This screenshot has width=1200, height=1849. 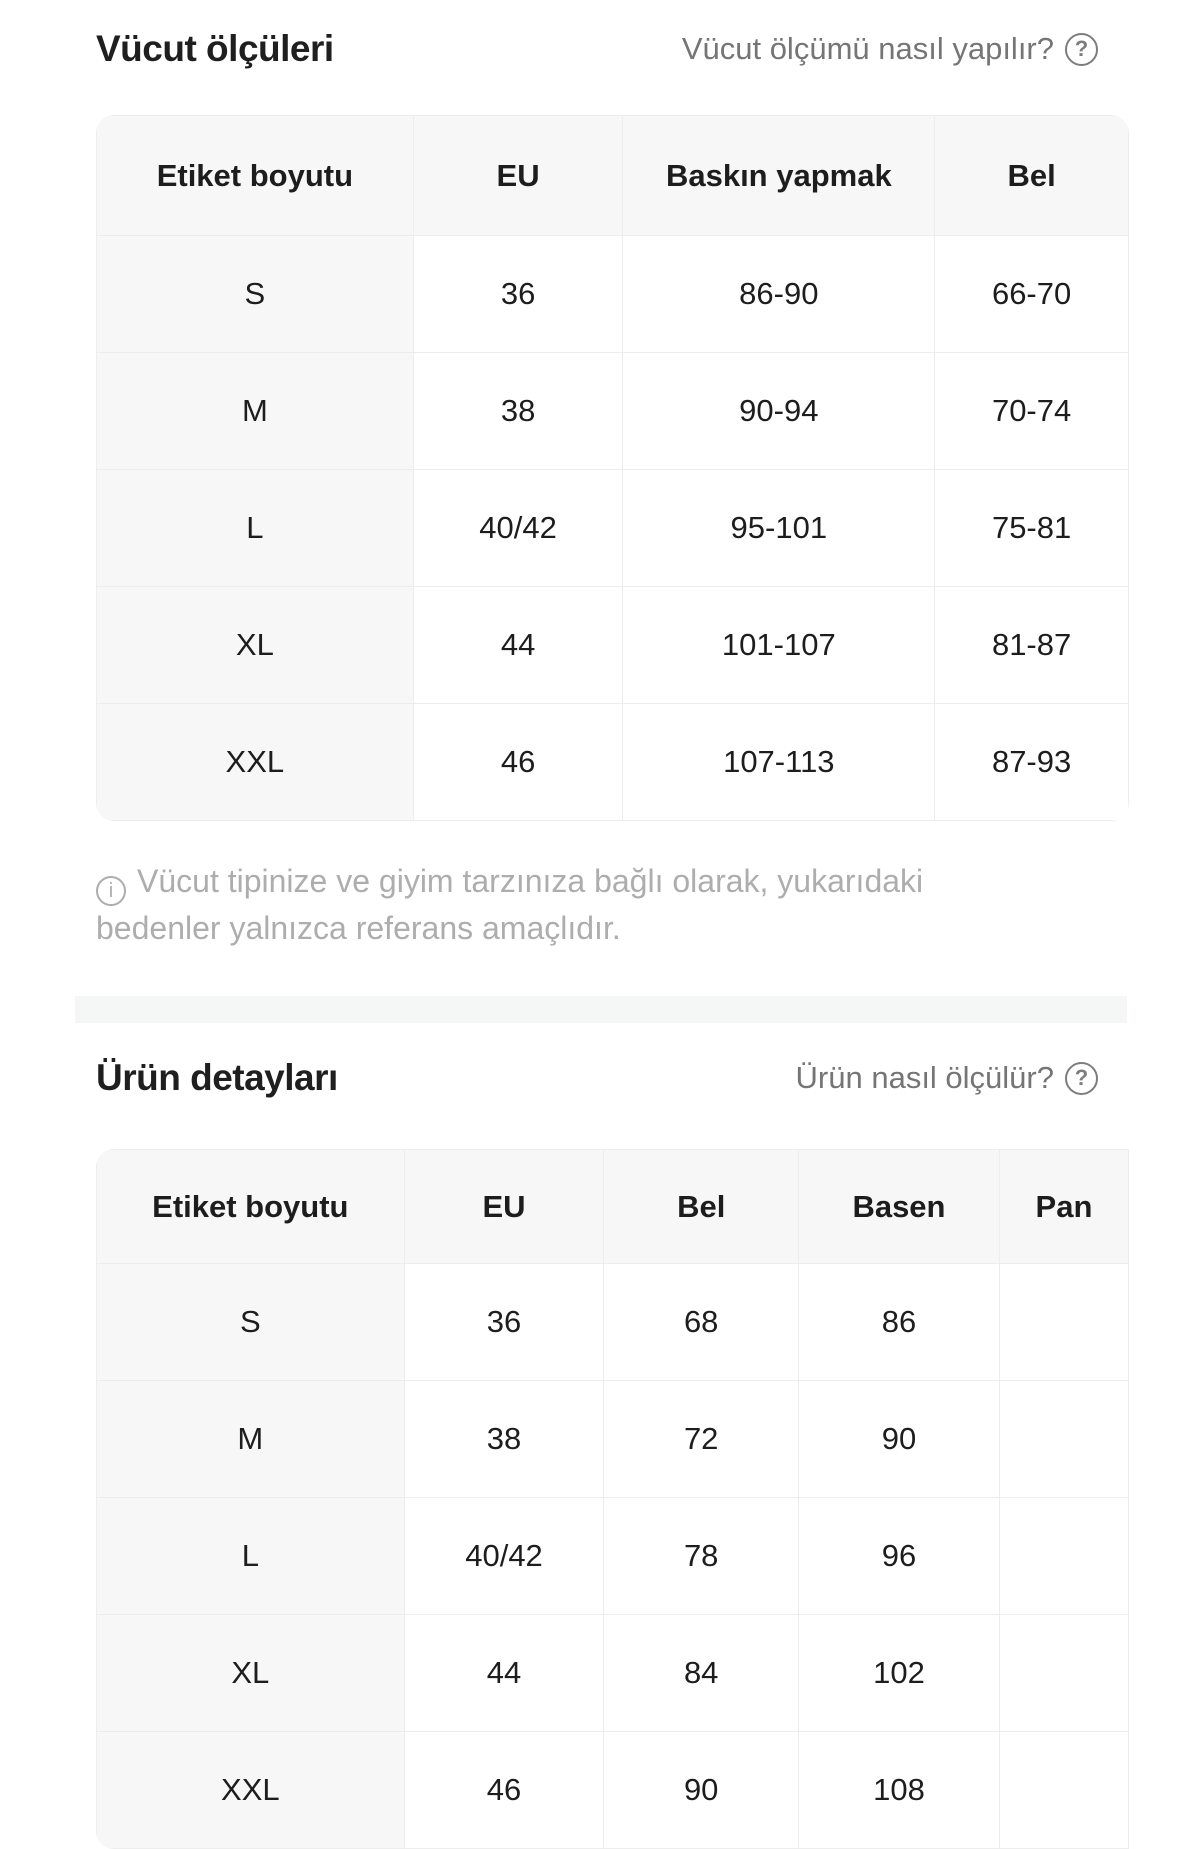 What do you see at coordinates (612, 1078) in the screenshot?
I see `product-details-header: Ürün detayları Ürün nasıl ölçülür? ?` at bounding box center [612, 1078].